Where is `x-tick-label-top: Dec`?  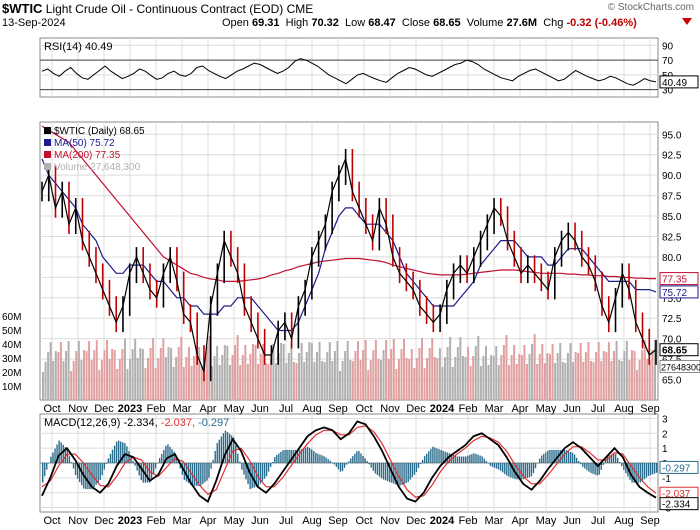 x-tick-label-top: Dec is located at coordinates (416, 409).